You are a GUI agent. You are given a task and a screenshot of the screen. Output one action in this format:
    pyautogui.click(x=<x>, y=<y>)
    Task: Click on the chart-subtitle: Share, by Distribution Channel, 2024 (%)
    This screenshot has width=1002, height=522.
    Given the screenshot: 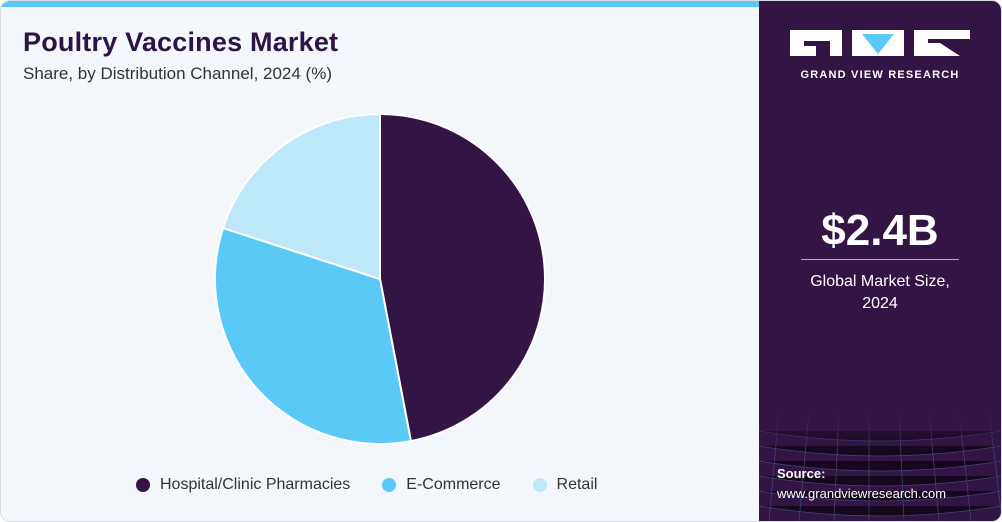 What is the action you would take?
    pyautogui.click(x=177, y=73)
    